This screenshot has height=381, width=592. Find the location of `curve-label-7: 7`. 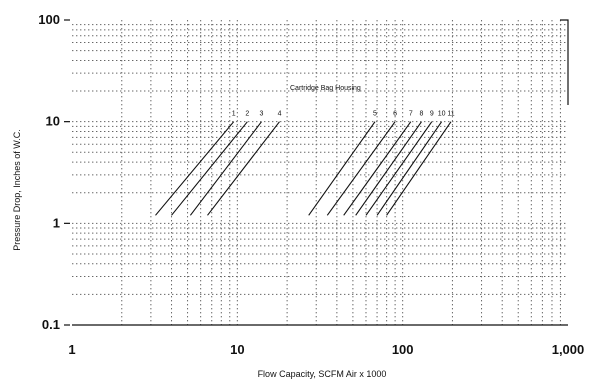

curve-label-7: 7 is located at coordinates (411, 114).